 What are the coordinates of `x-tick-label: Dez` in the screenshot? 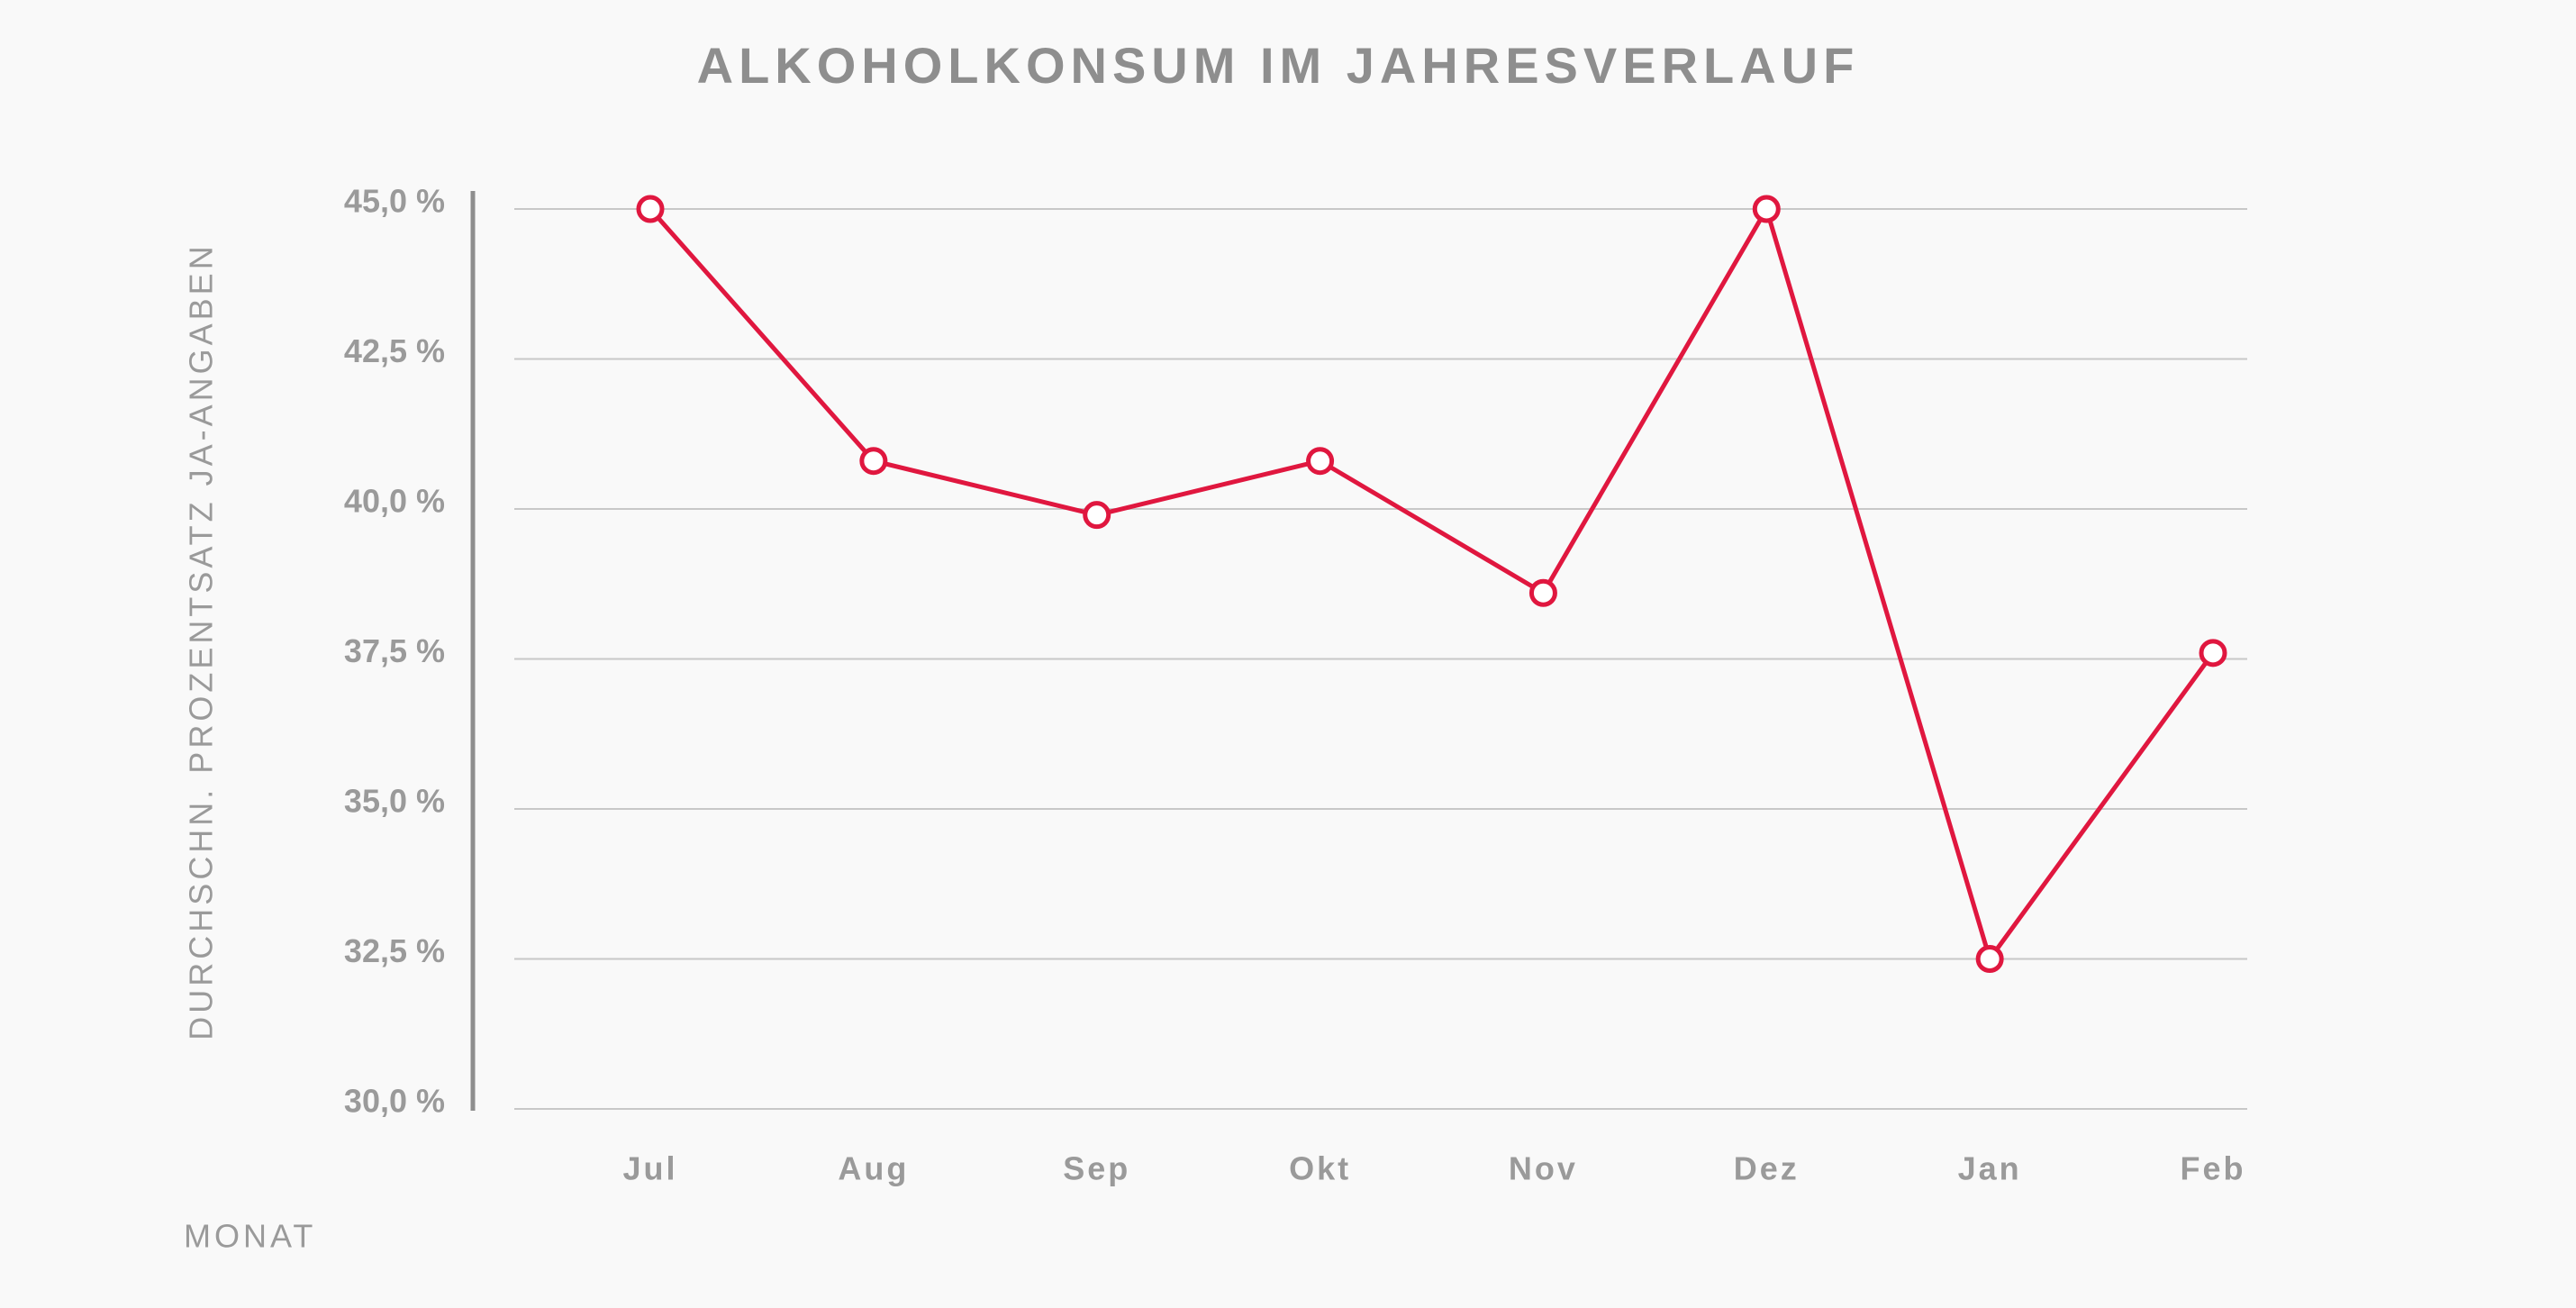 It's located at (1767, 1168).